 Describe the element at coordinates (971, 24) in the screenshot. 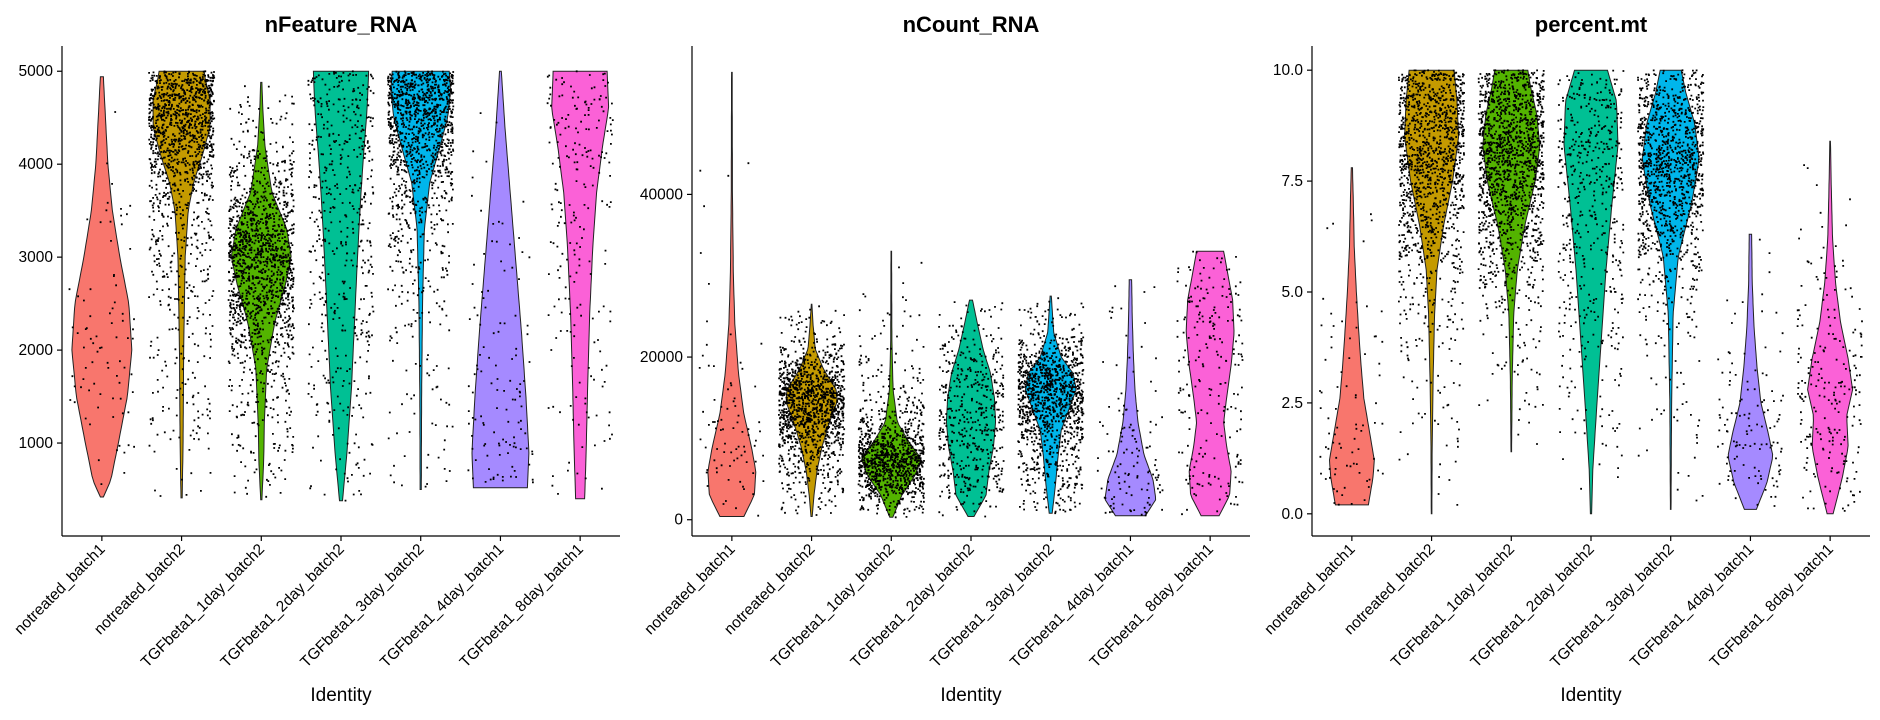

I see `panel-title: nCount_RNA` at that location.